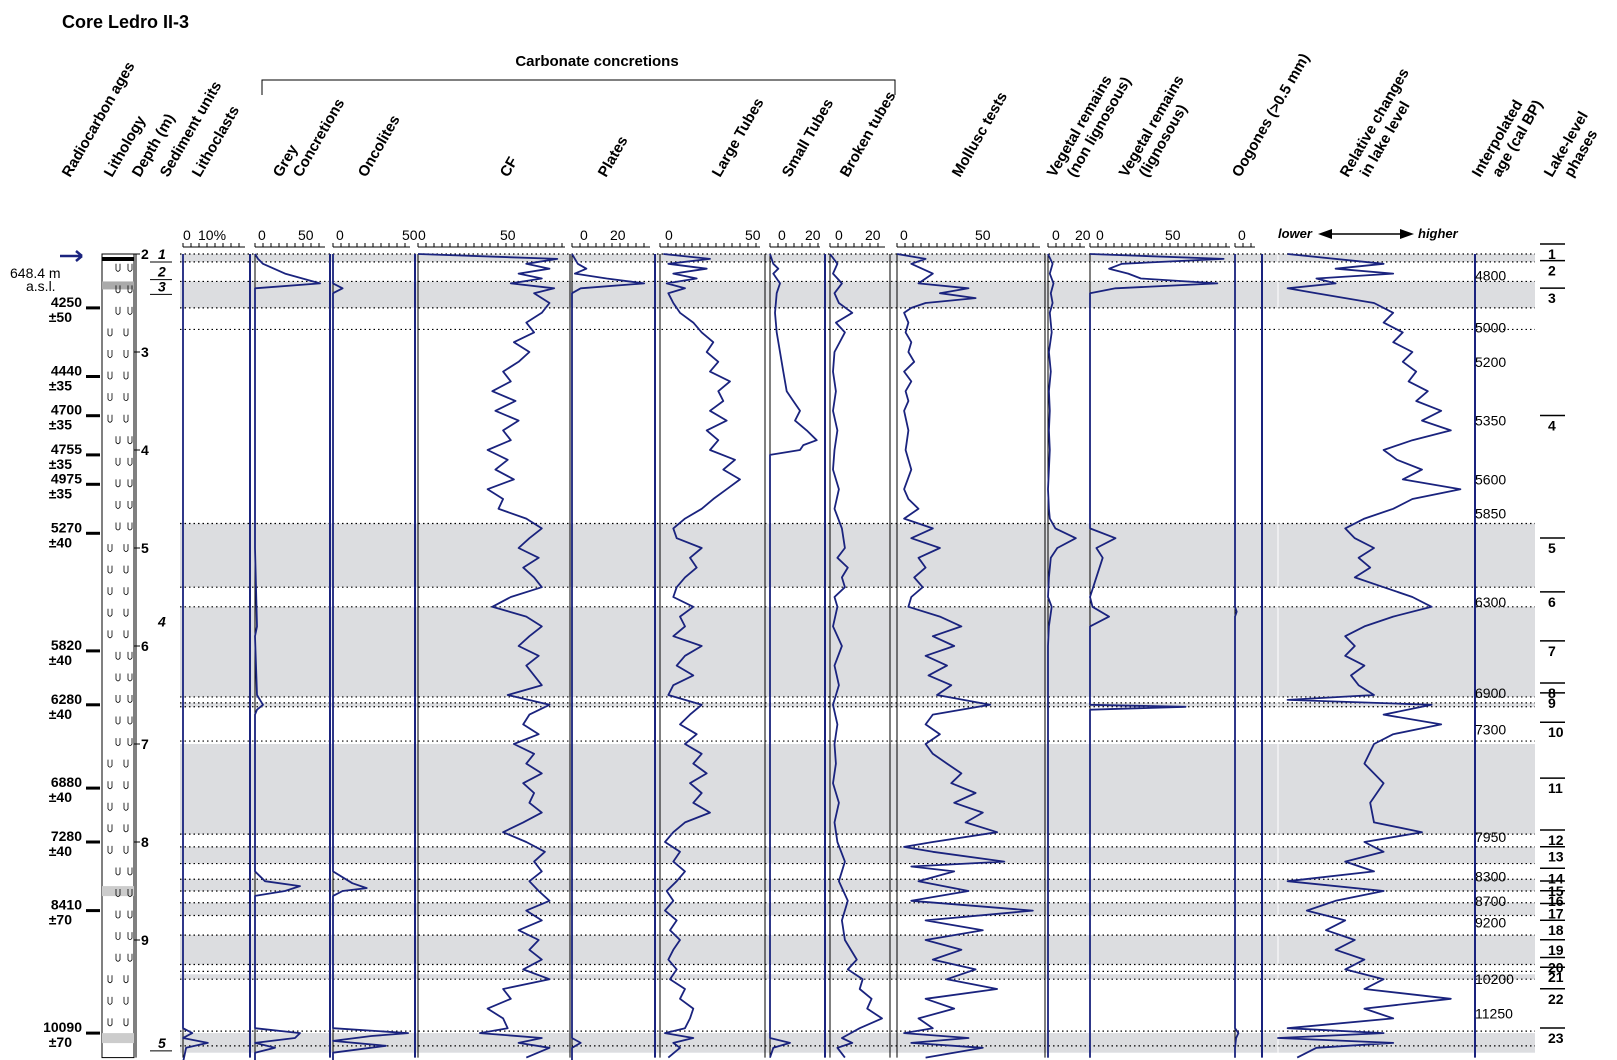 The height and width of the screenshot is (1060, 1617). Describe the element at coordinates (1552, 298) in the screenshot. I see `phase-label: 3` at that location.